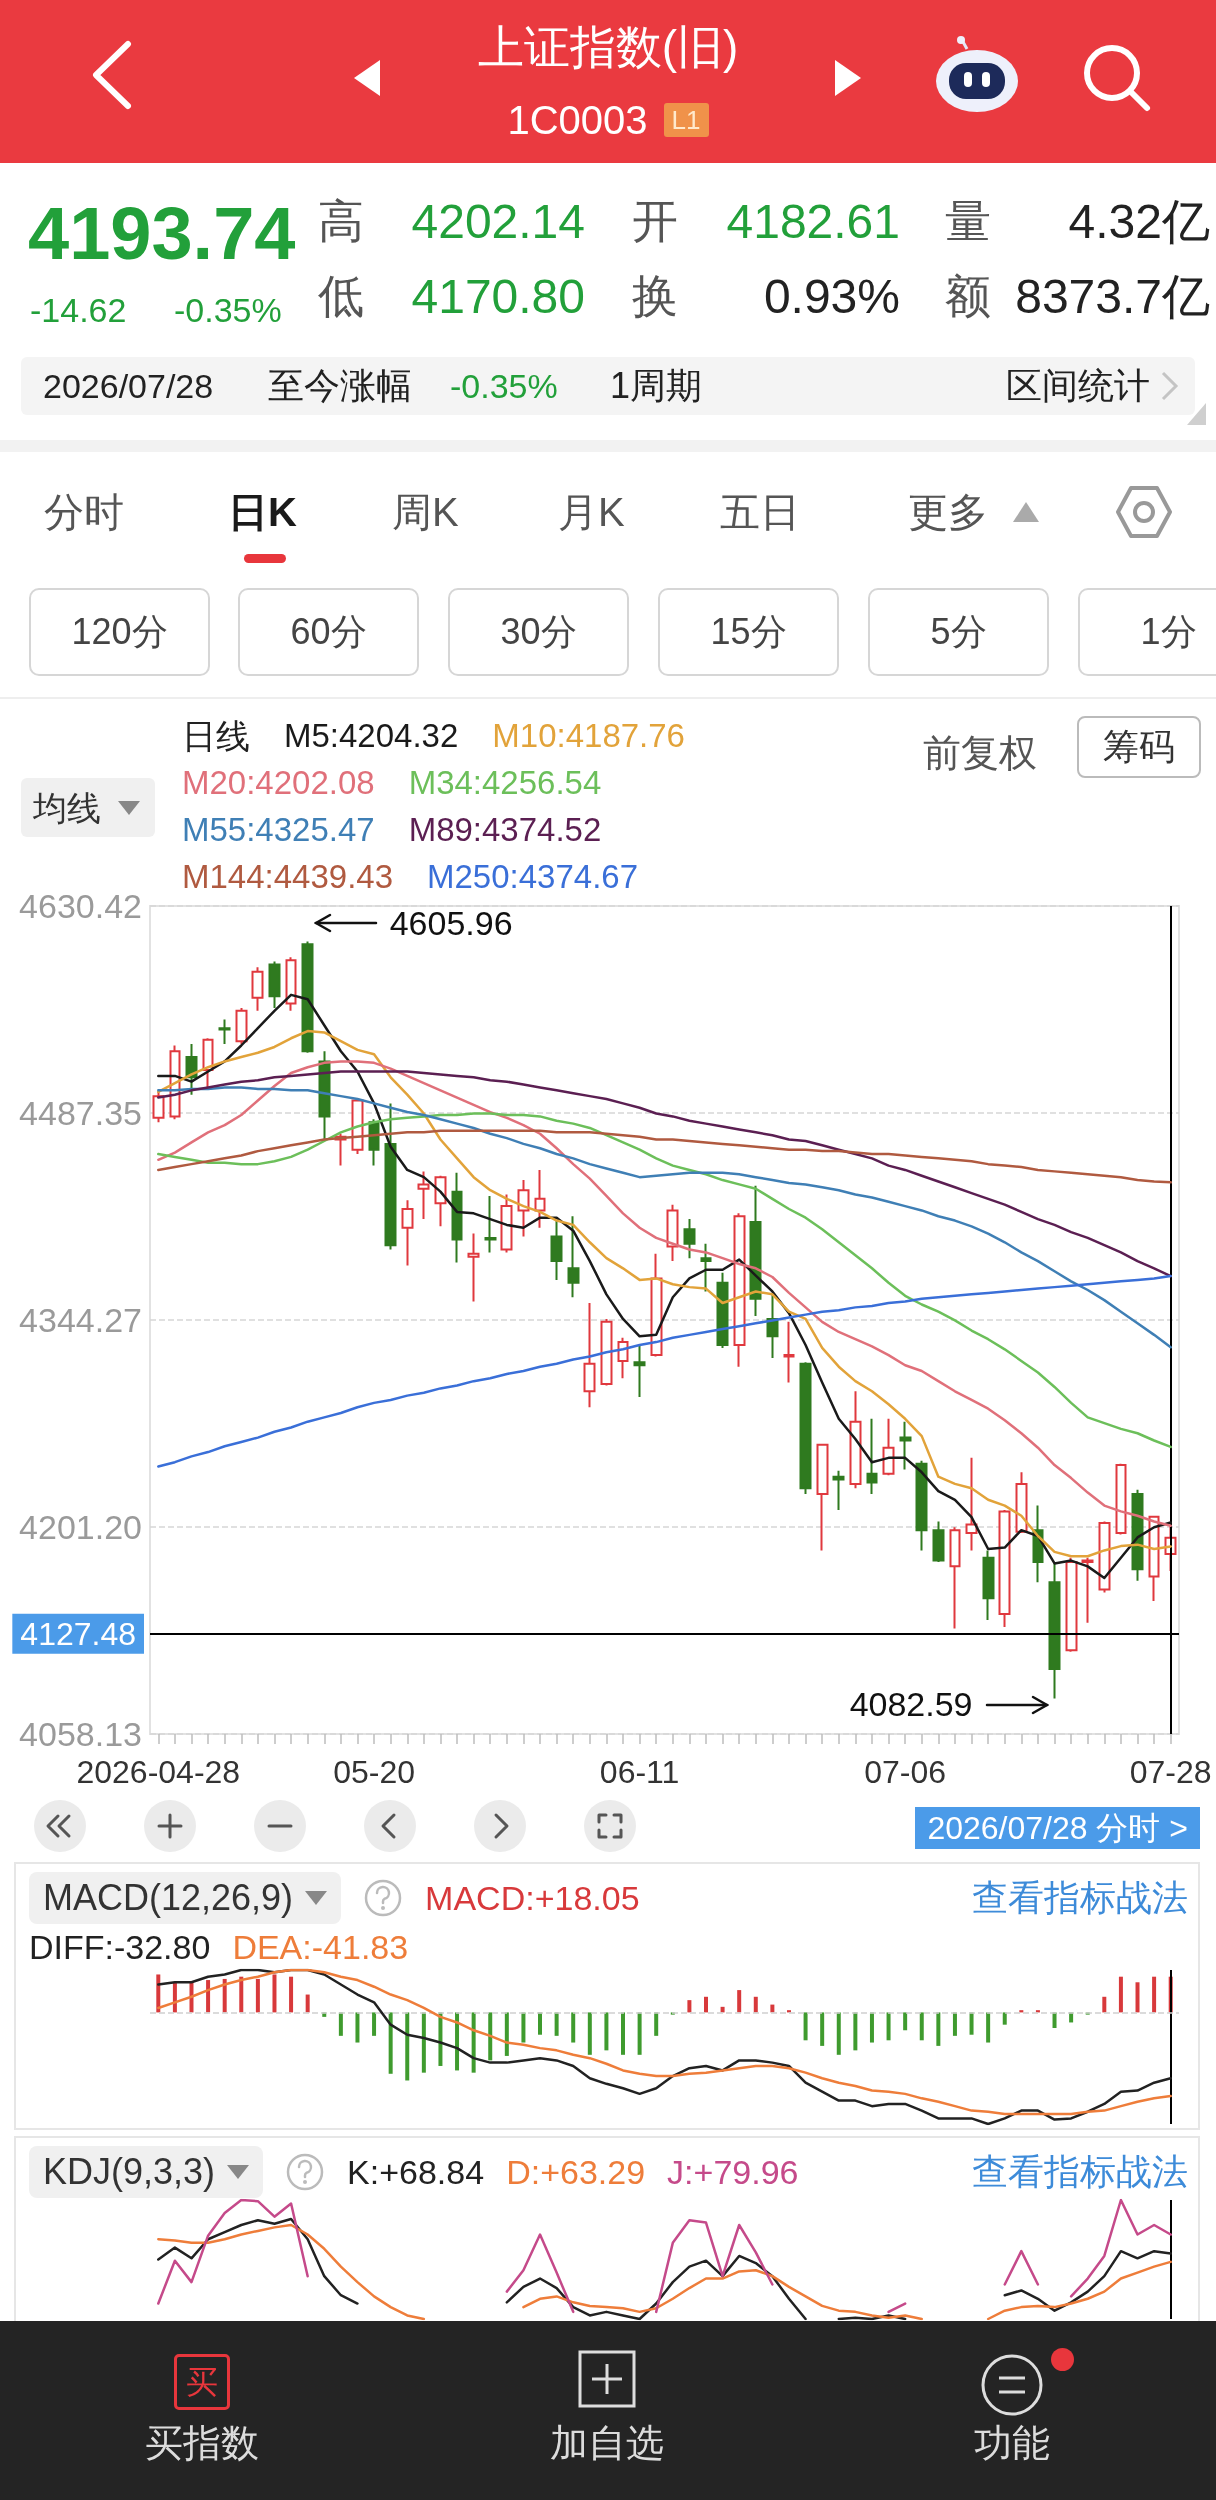  What do you see at coordinates (78, 1633) in the screenshot?
I see `ref-line-label: 4127.48` at bounding box center [78, 1633].